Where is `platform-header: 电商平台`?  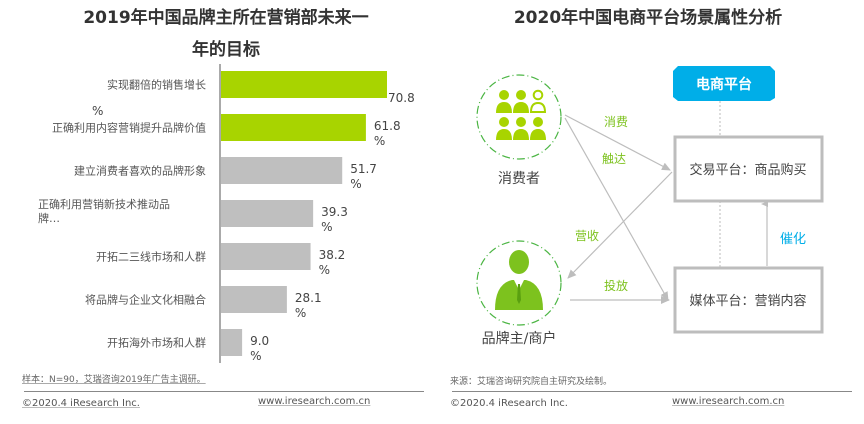 platform-header: 电商平台 is located at coordinates (724, 83).